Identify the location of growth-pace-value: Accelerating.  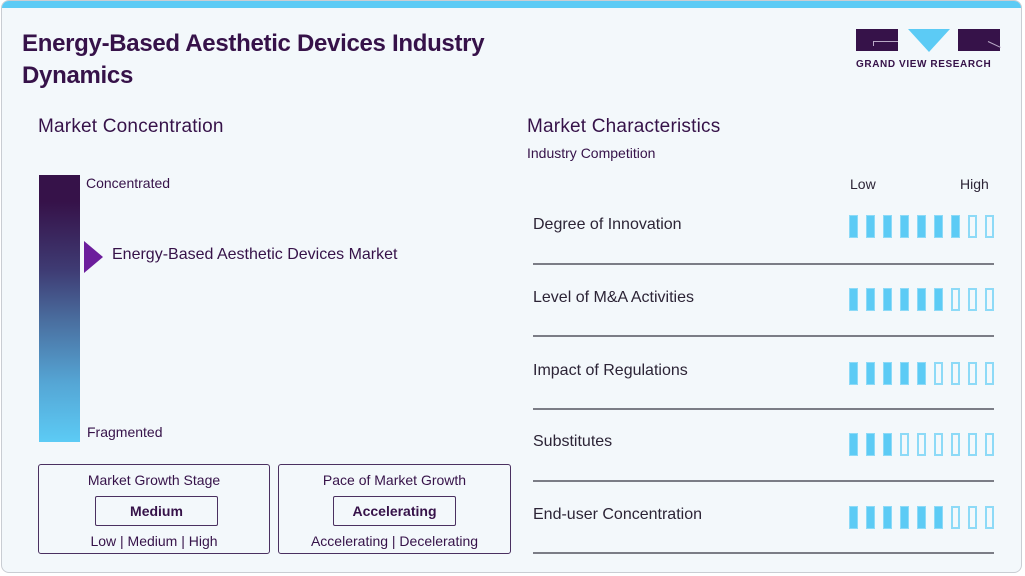
(394, 511).